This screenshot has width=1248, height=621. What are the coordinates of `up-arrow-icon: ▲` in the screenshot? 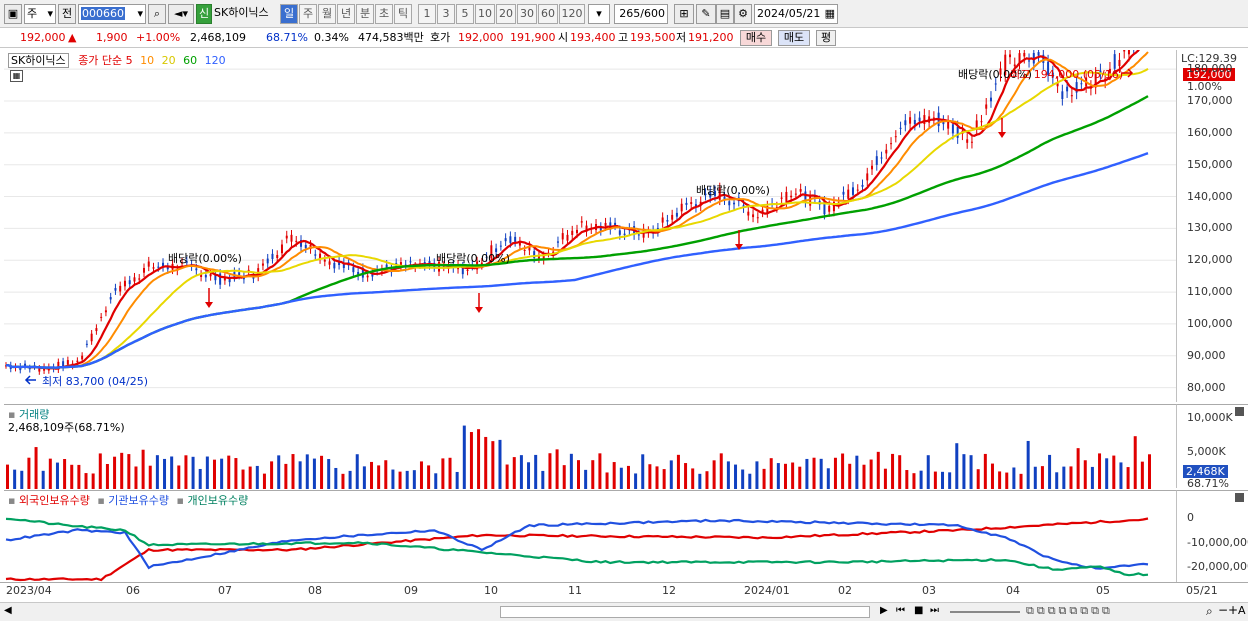 It's located at (72, 37).